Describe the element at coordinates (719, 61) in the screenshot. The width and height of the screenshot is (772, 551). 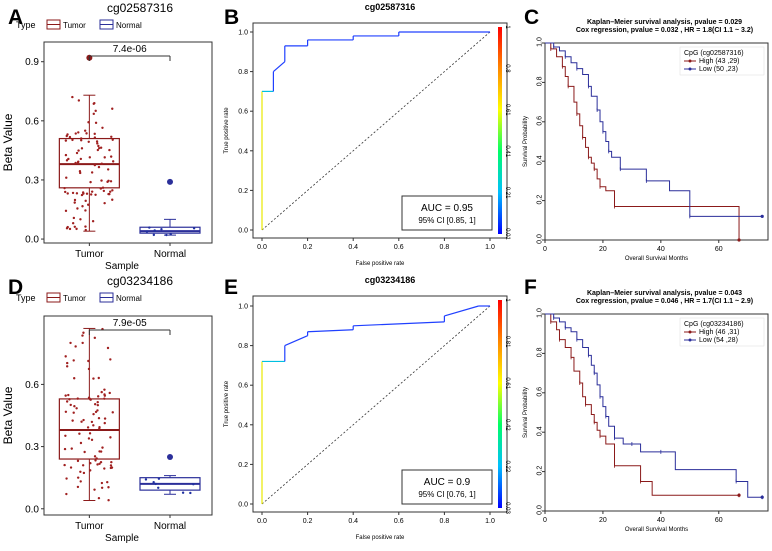
I see `km-legend-label: High (43 ,29)` at that location.